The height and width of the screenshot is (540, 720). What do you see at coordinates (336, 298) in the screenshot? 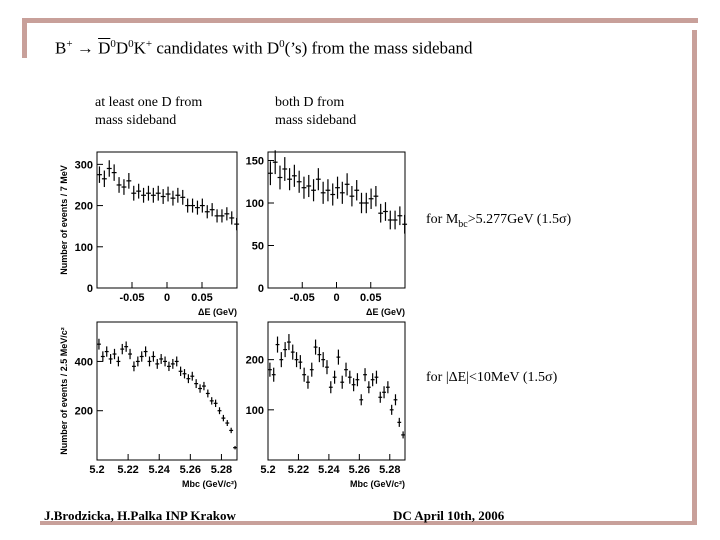
I see `x-tick-label: 0` at bounding box center [336, 298].